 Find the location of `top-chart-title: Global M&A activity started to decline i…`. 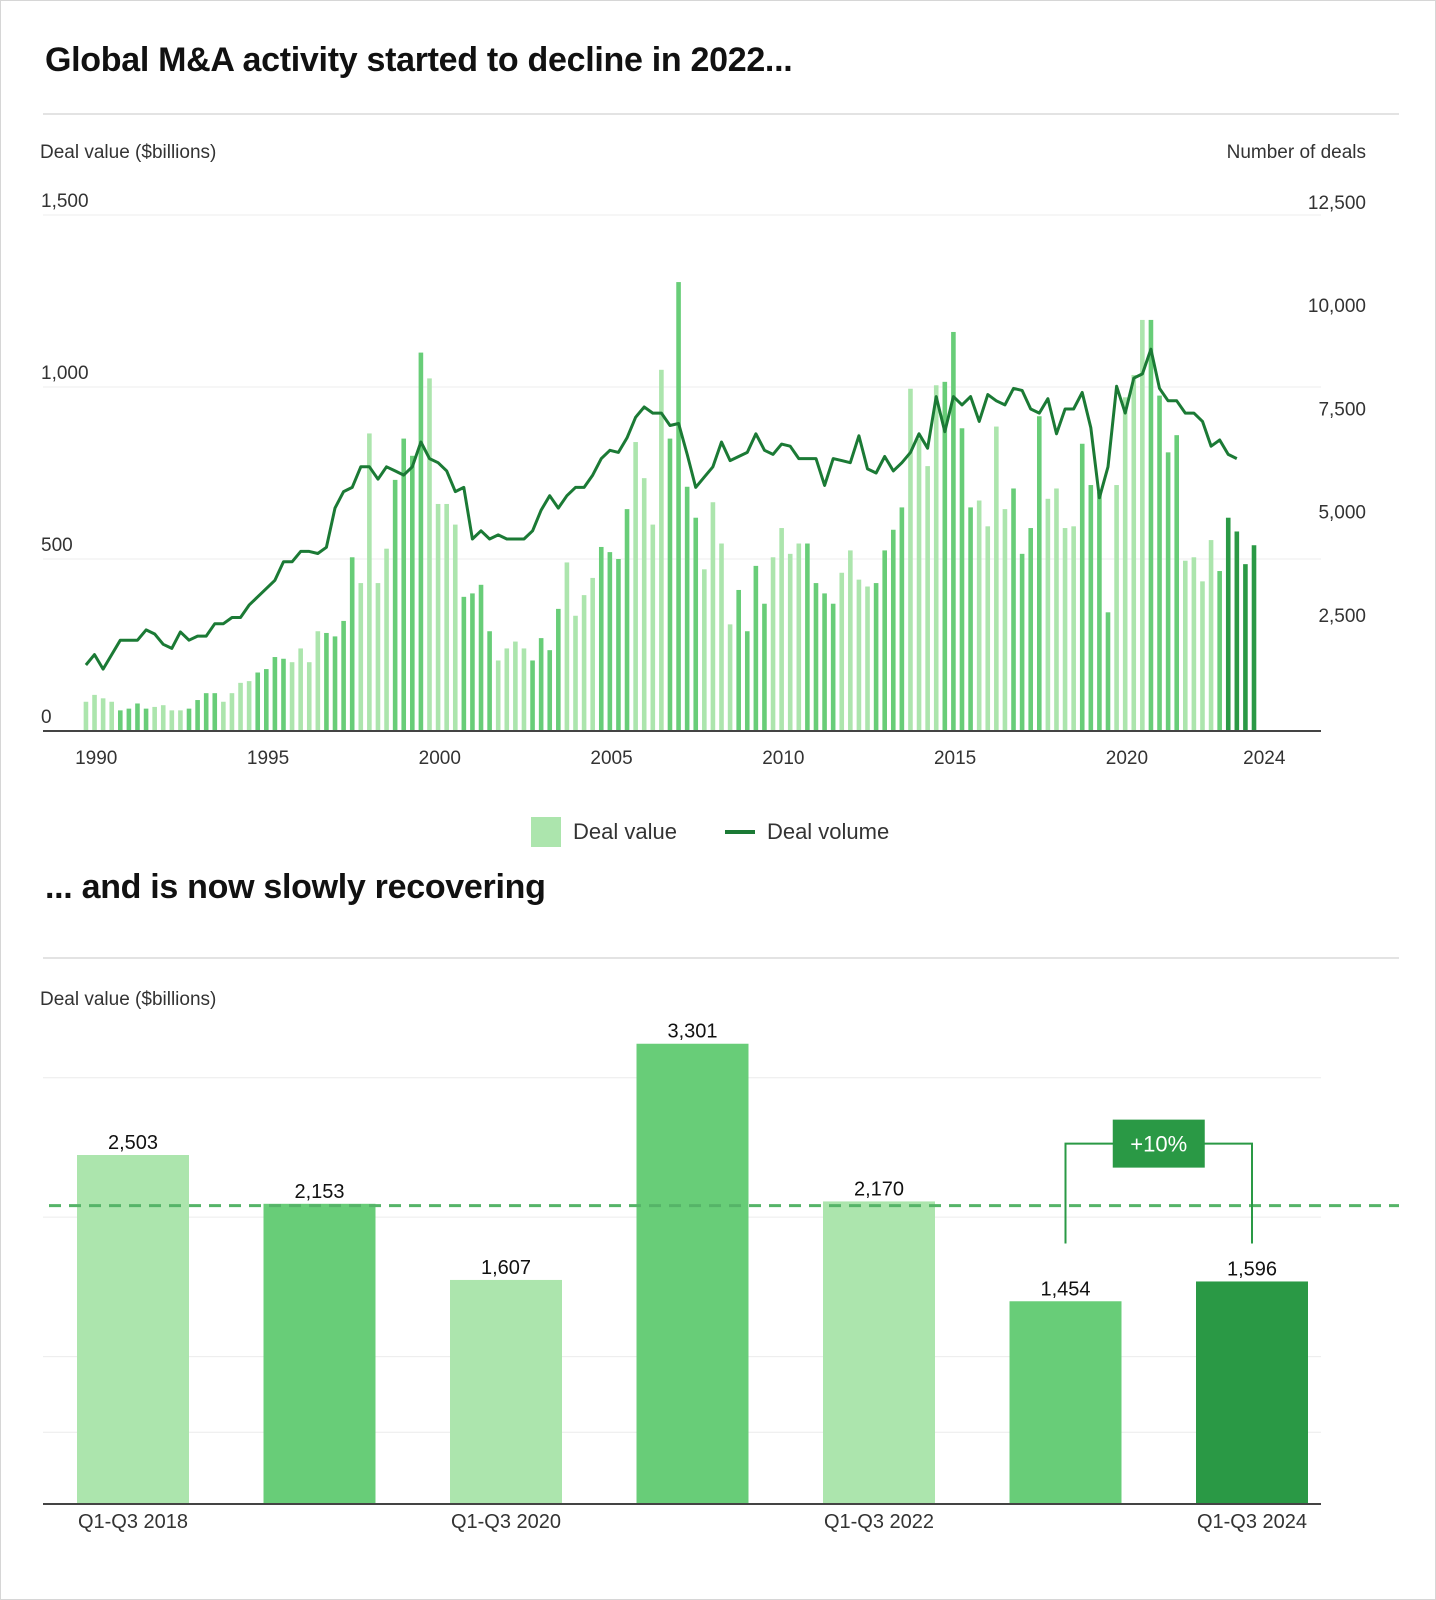

top-chart-title: Global M&A activity started to decline i… is located at coordinates (419, 60).